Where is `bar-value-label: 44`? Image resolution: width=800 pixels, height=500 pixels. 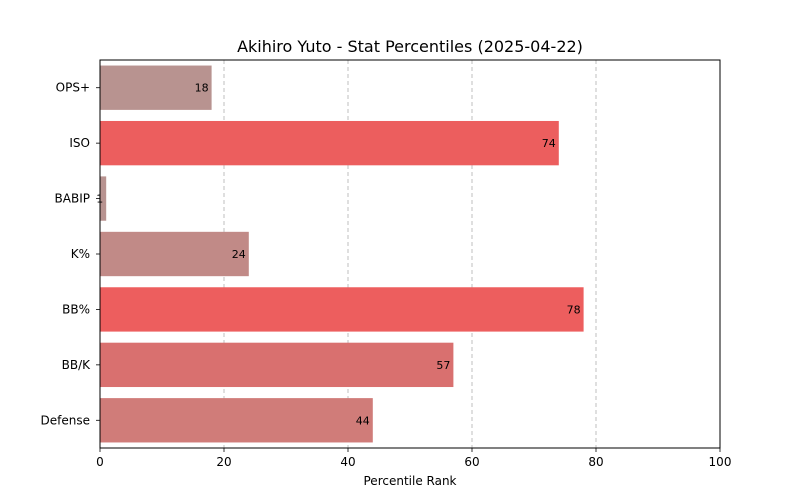 bar-value-label: 44 is located at coordinates (363, 420).